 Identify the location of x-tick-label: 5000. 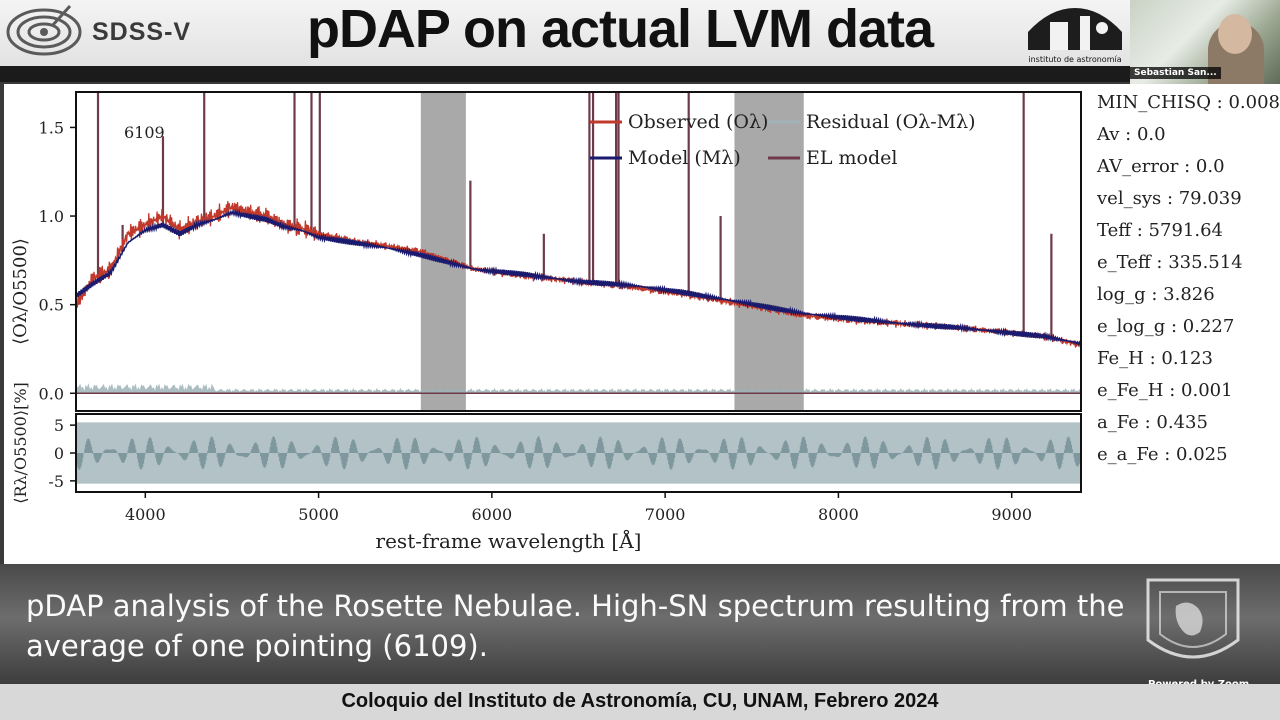
(318, 514).